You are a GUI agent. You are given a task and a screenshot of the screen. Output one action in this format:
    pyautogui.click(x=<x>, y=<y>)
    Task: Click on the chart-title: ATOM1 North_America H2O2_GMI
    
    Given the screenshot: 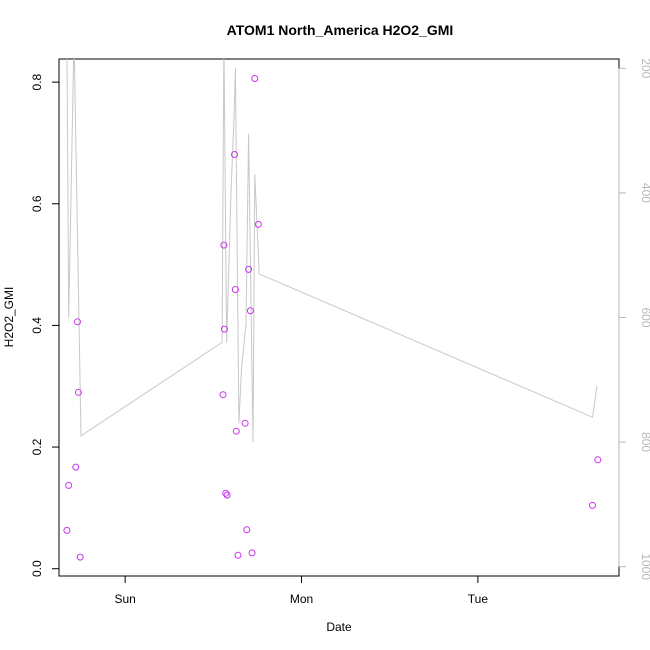 What is the action you would take?
    pyautogui.click(x=340, y=30)
    